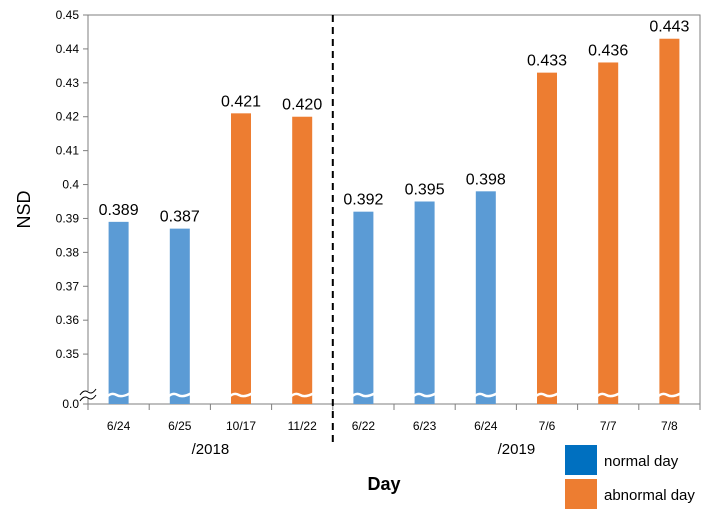 This screenshot has width=725, height=510. I want to click on axis-break-gap, so click(88, 394).